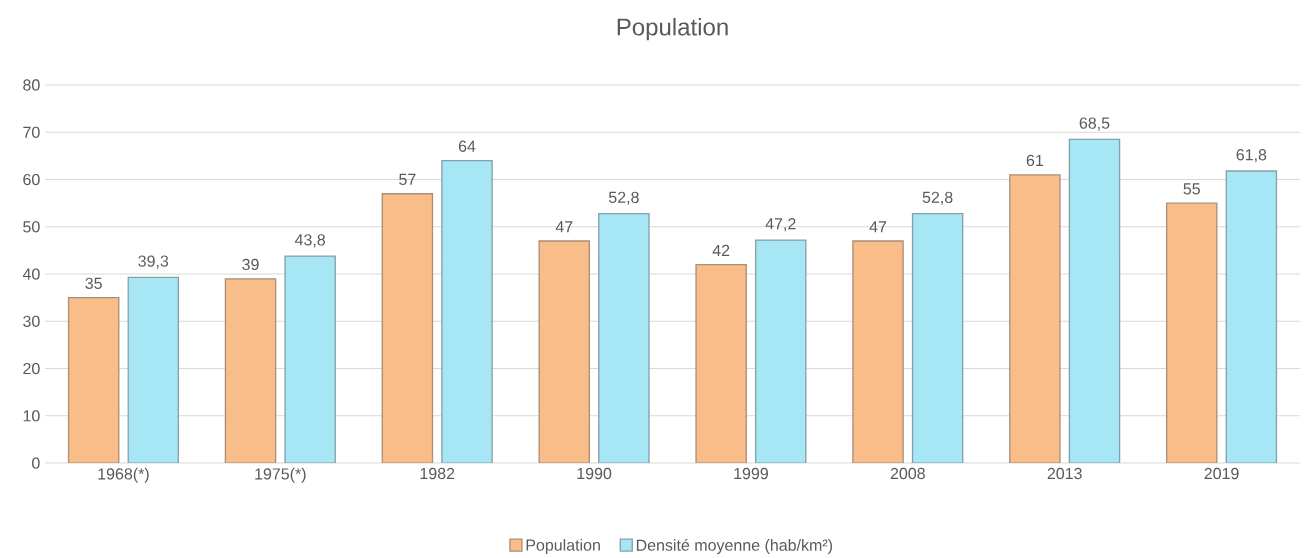  I want to click on y-tick-label: 80, so click(31, 85).